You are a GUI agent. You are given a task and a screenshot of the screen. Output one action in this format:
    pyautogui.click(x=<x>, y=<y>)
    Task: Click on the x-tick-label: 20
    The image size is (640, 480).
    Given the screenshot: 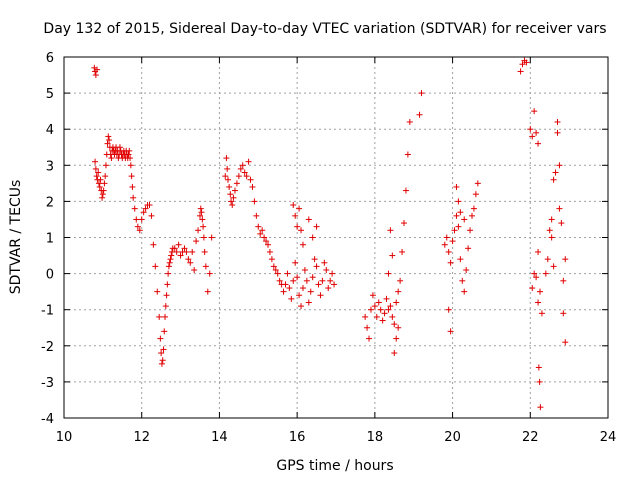 What is the action you would take?
    pyautogui.click(x=452, y=437)
    